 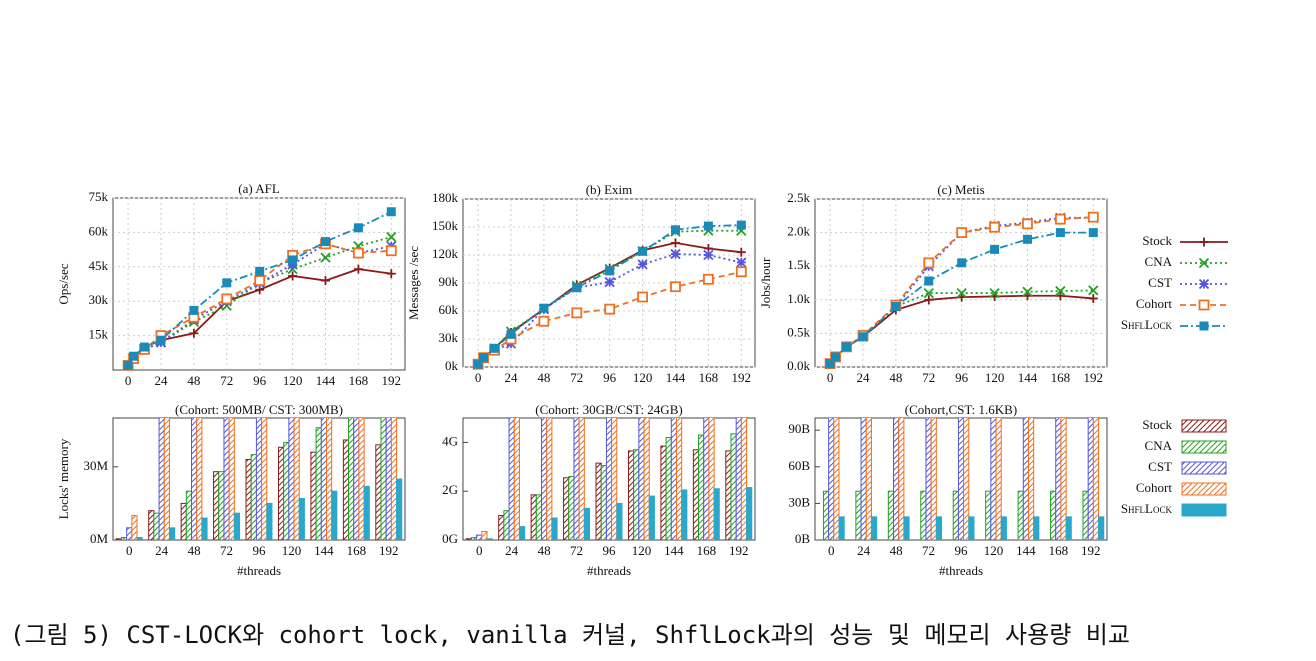 What do you see at coordinates (450, 440) in the screenshot?
I see `y-tick-label: 4G` at bounding box center [450, 440].